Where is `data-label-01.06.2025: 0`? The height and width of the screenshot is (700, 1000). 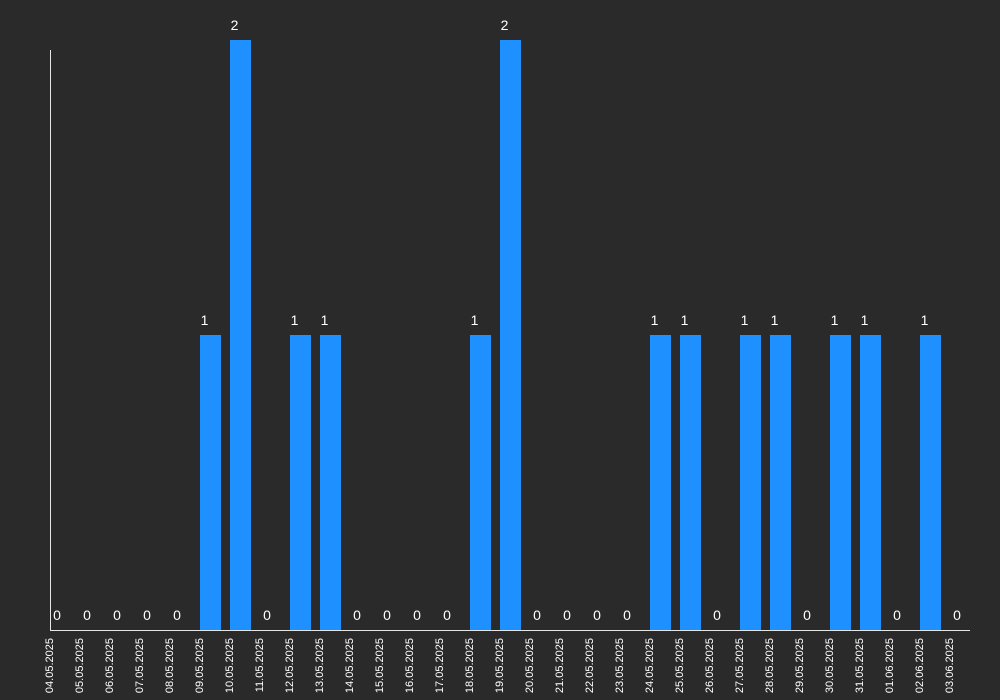
data-label-01.06.2025: 0 is located at coordinates (897, 615).